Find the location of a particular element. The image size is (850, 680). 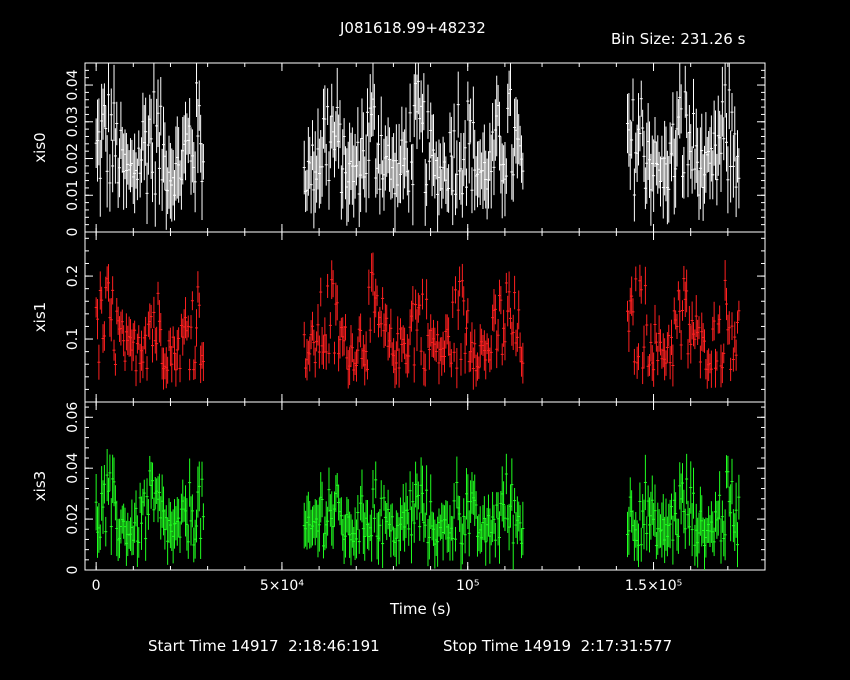

stop-time-label: Stop Time 14919 2:17:31:577 is located at coordinates (558, 646).